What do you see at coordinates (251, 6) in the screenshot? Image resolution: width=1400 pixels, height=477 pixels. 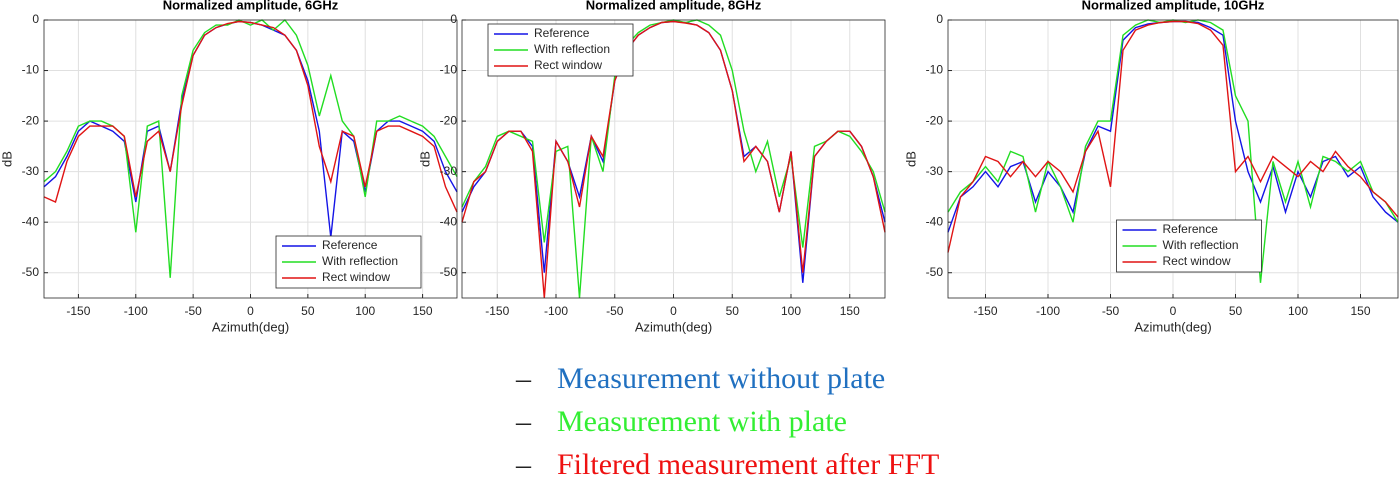 I see `chart-title: Normalized amplitude, 6GHz` at bounding box center [251, 6].